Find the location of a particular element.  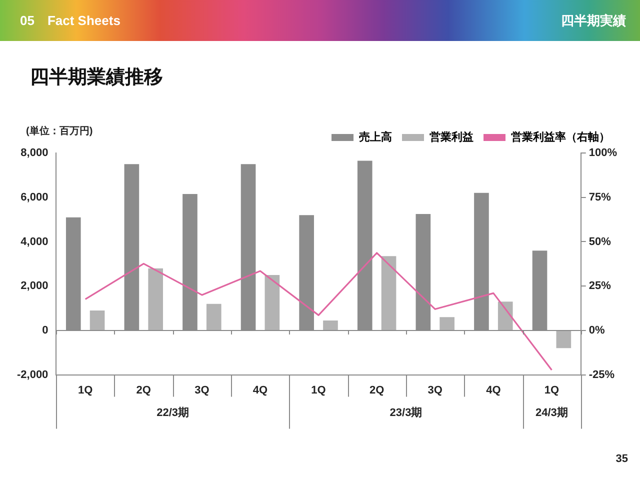

text: 24/3期 is located at coordinates (552, 412).